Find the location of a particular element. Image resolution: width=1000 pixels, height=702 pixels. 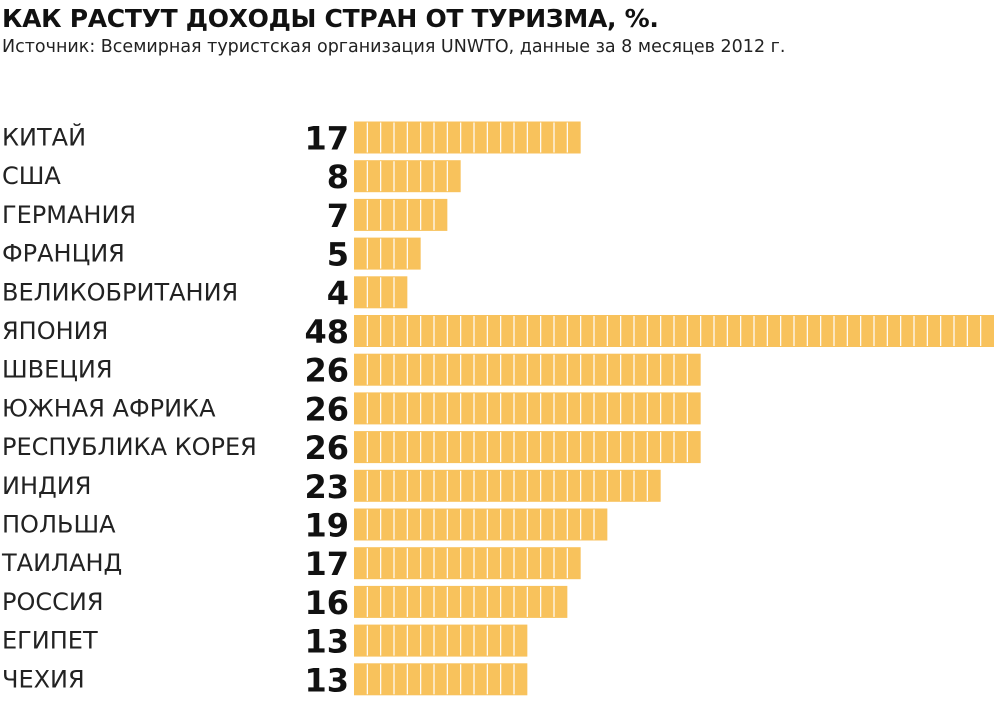

bar-row: ЯПОНИЯ 48 is located at coordinates (498, 332).